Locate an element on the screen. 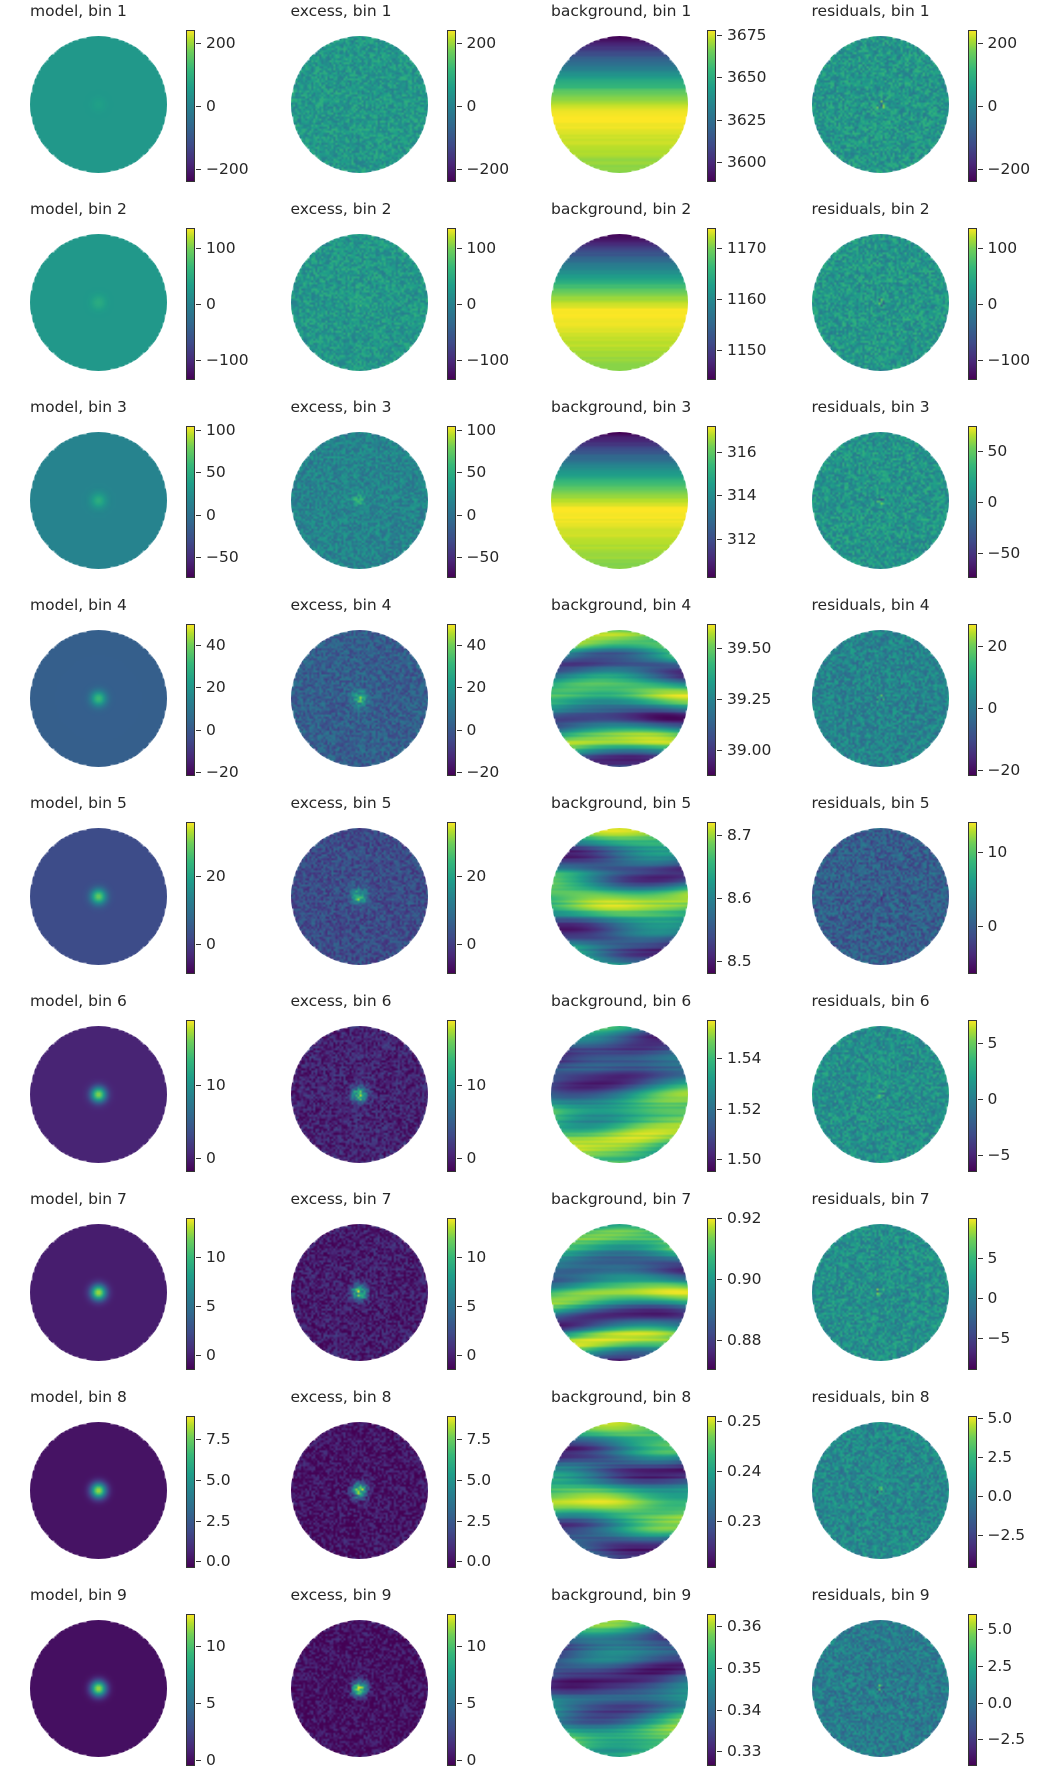  panel-title: model, bin 9 is located at coordinates (78, 1595).